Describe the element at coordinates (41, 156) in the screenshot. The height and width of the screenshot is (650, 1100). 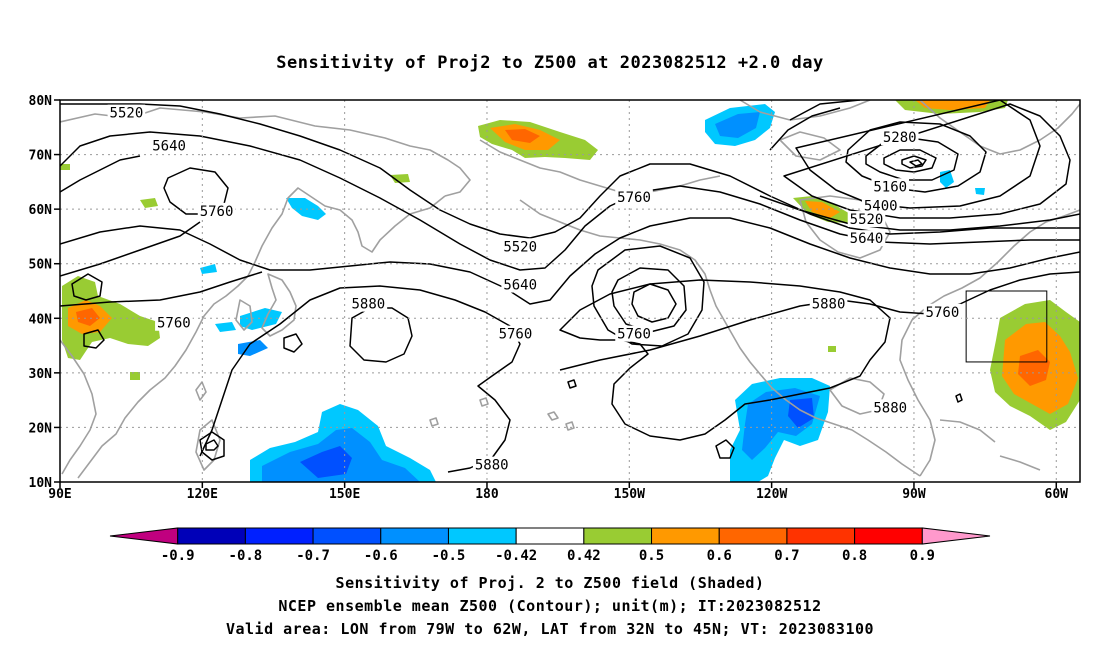
I see `lat-tick-label: 70N` at that location.